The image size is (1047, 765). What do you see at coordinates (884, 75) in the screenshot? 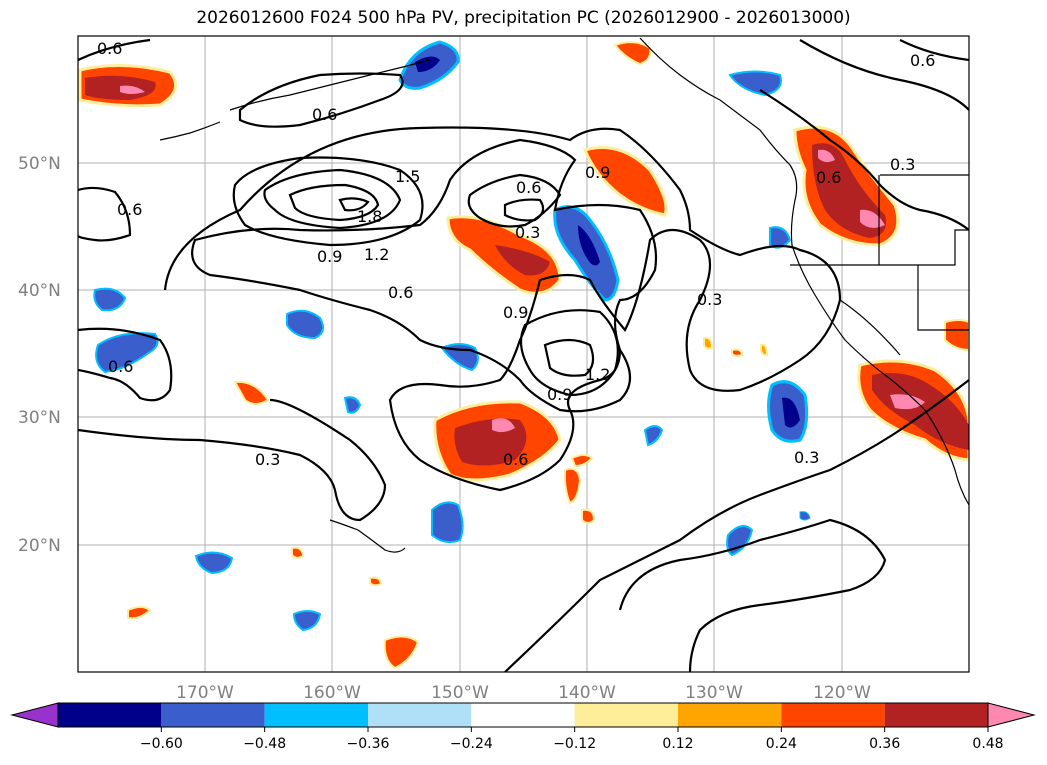
I see `contour-0-6-ne2` at bounding box center [884, 75].